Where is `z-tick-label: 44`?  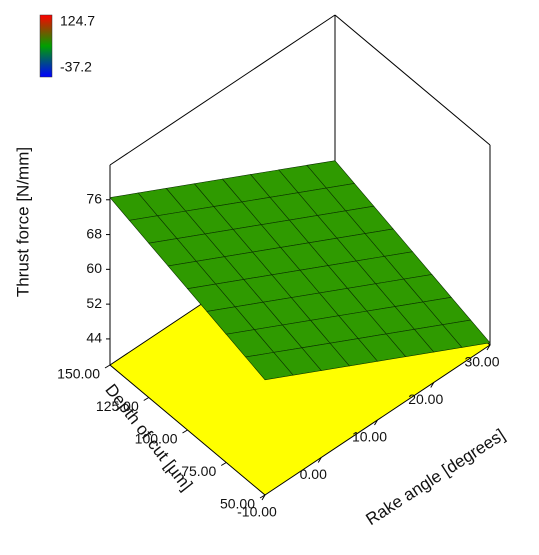 z-tick-label: 44 is located at coordinates (94, 338).